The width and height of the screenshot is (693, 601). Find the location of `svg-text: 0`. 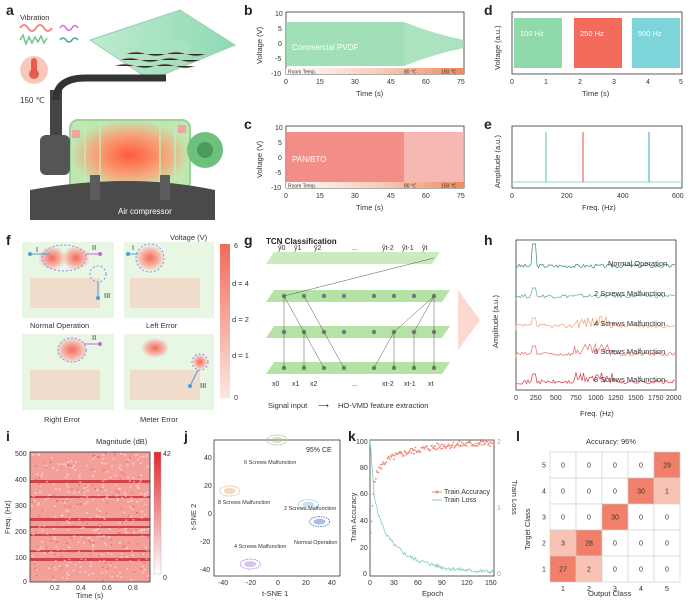

svg-text: 0 is located at coordinates (370, 583).